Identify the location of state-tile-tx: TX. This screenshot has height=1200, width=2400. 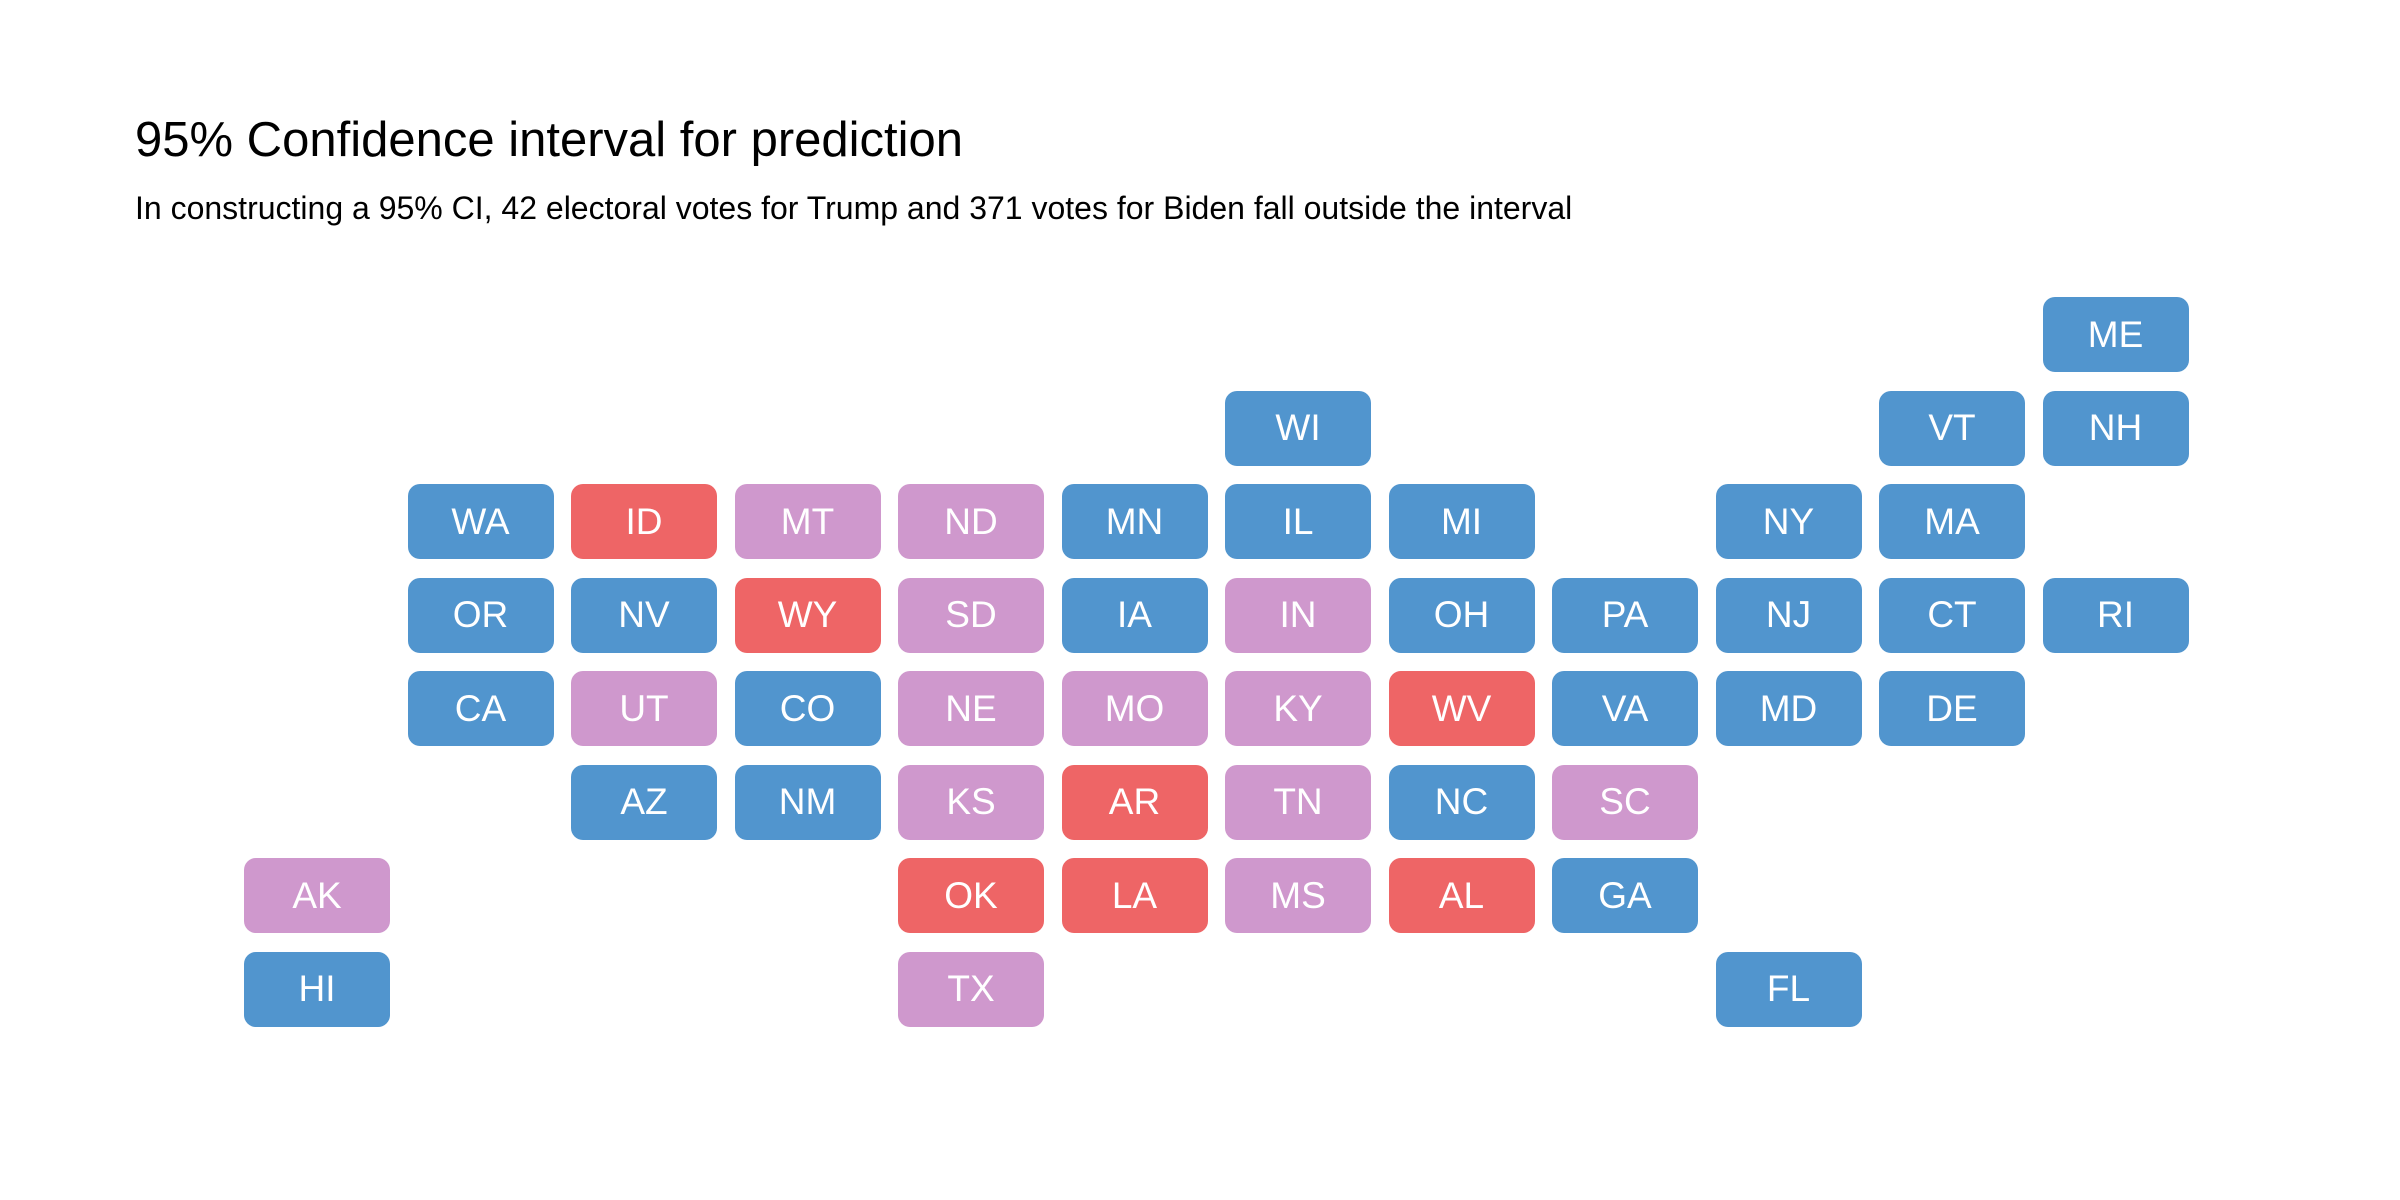
(971, 989).